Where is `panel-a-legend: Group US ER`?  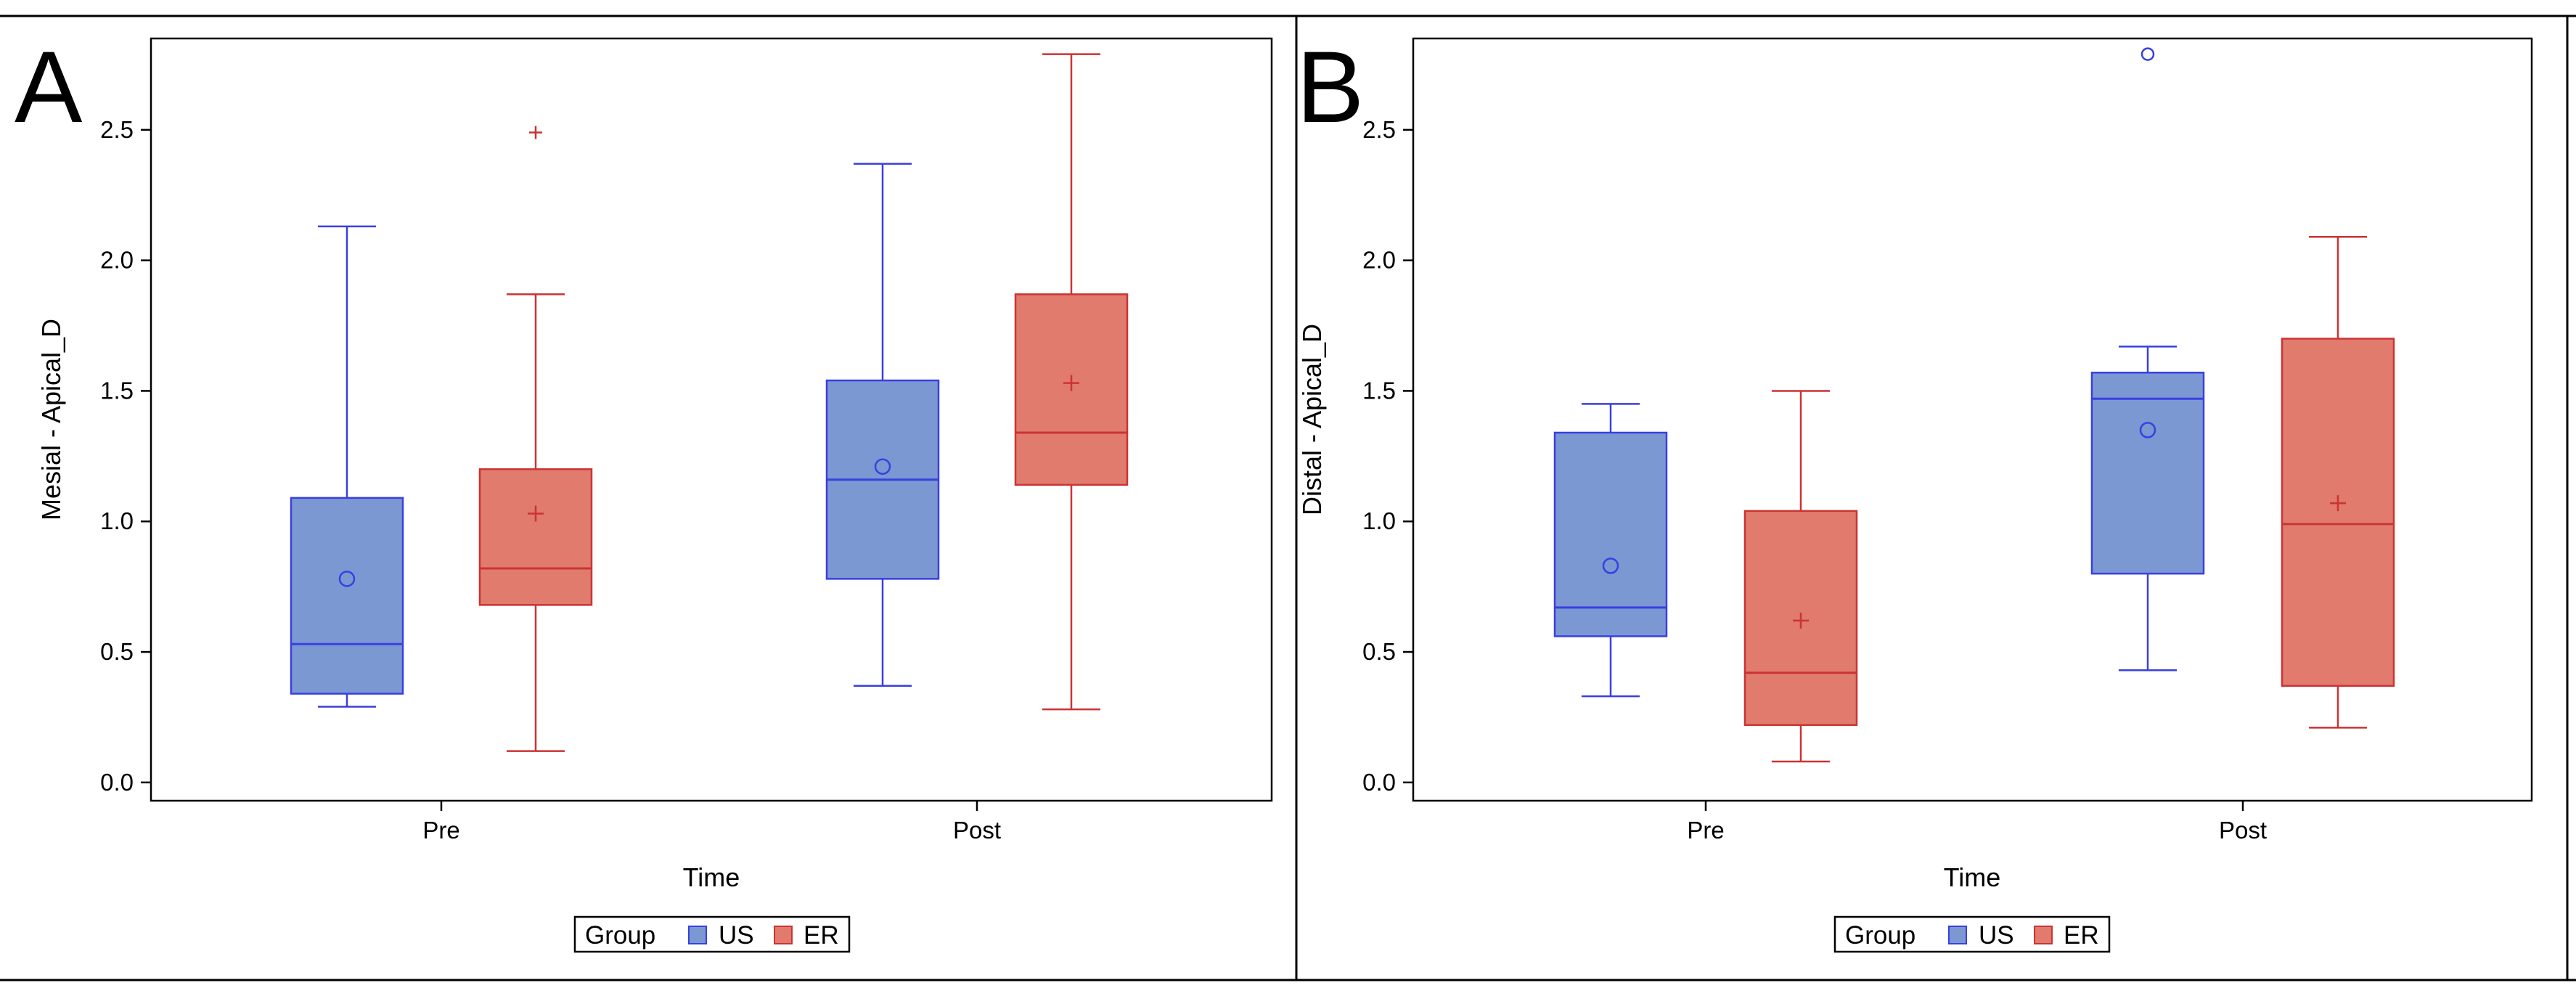 panel-a-legend: Group US ER is located at coordinates (712, 934).